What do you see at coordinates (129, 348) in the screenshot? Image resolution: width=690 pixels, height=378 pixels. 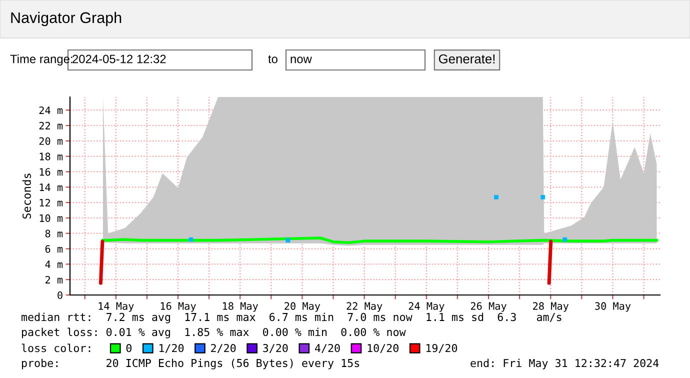 I see `legend-label: 0` at bounding box center [129, 348].